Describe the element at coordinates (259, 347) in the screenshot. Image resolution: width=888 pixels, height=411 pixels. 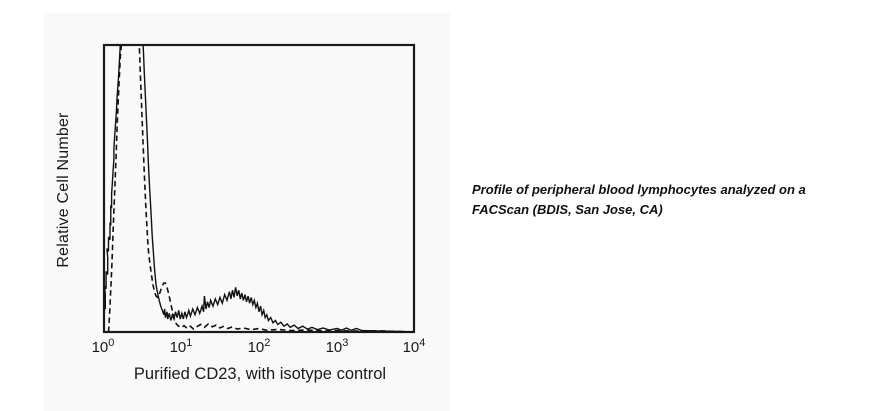
I see `x-tick-10e2: 10²` at that location.